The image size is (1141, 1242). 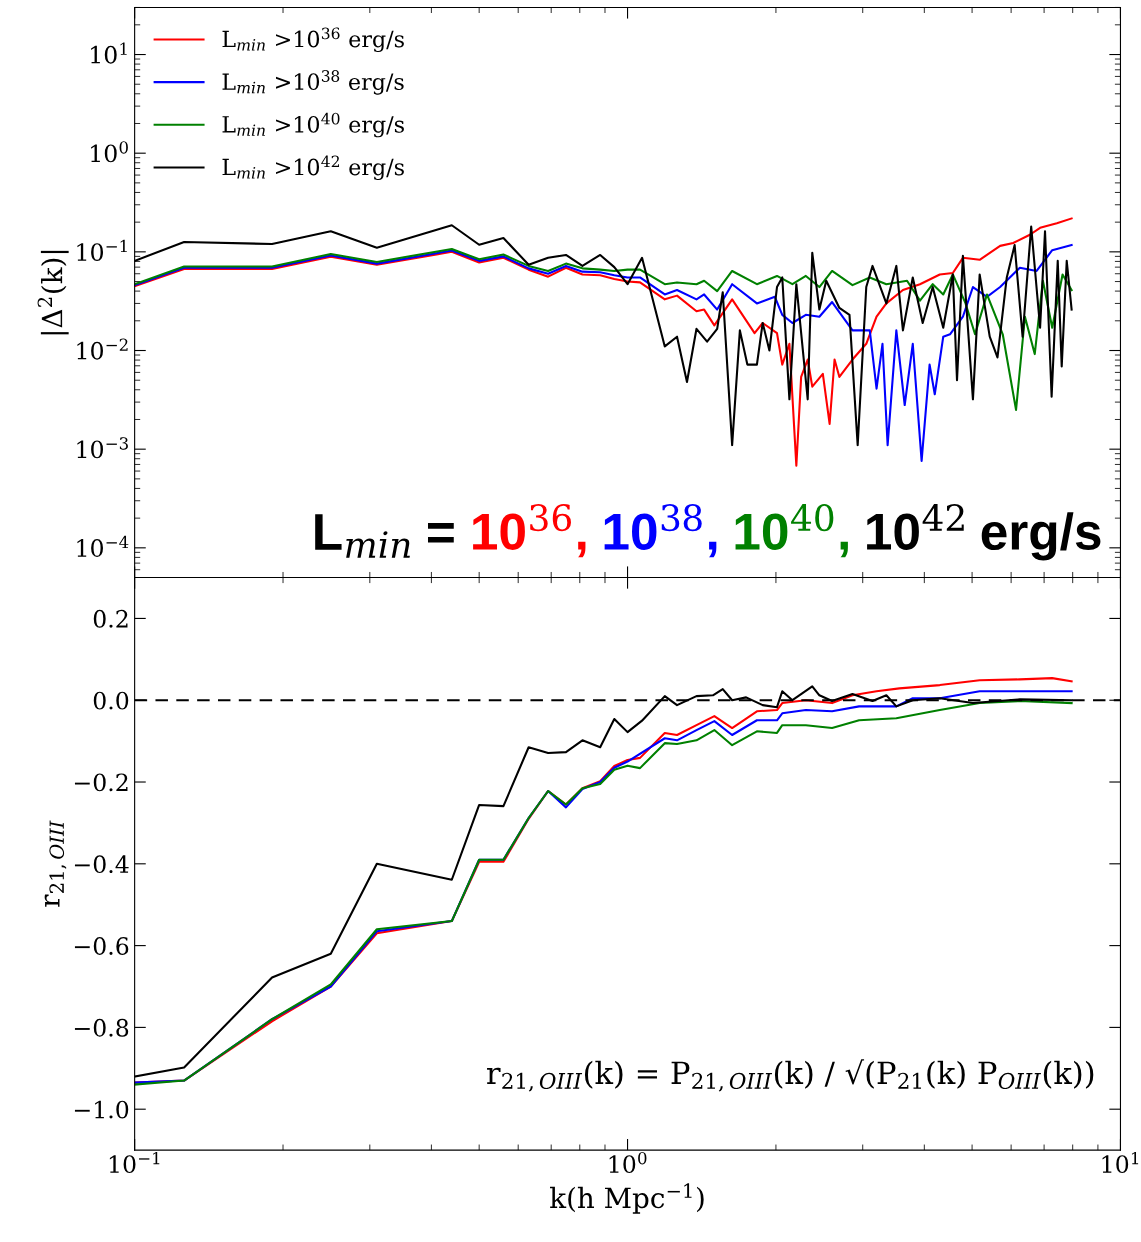 I want to click on legend-label: L$_{min}$ >10$^{40}$ erg/s, so click(x=313, y=125).